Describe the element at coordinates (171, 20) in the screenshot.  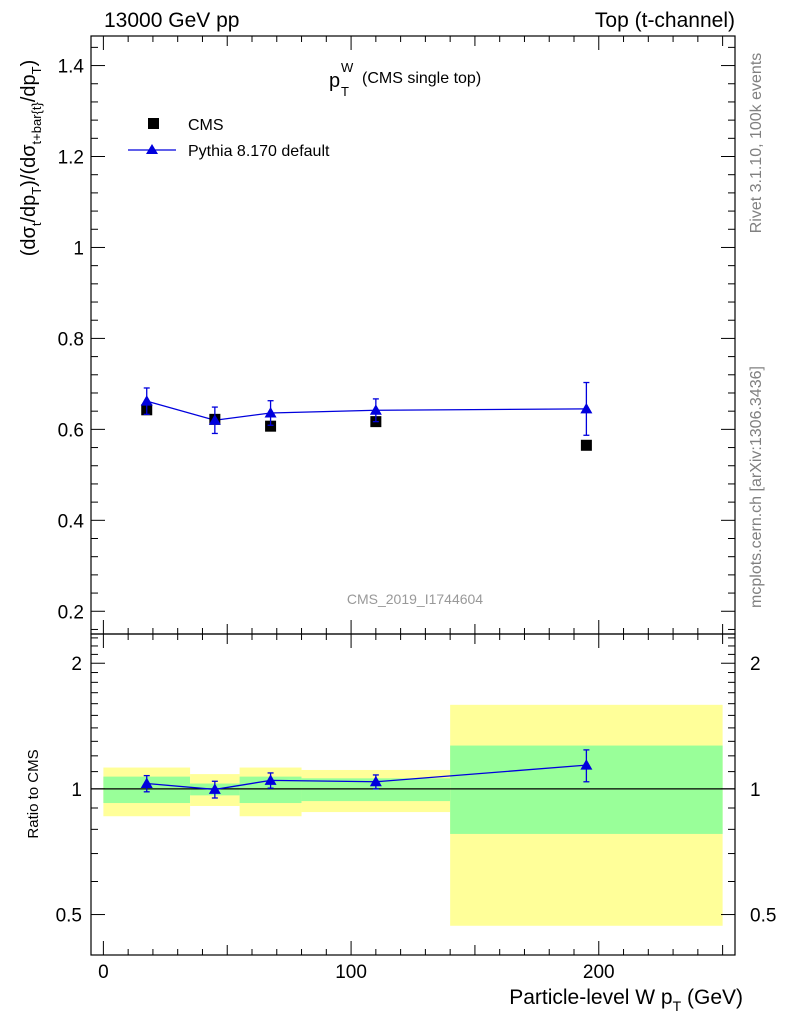
I see `header-left: 13000 GeV pp` at that location.